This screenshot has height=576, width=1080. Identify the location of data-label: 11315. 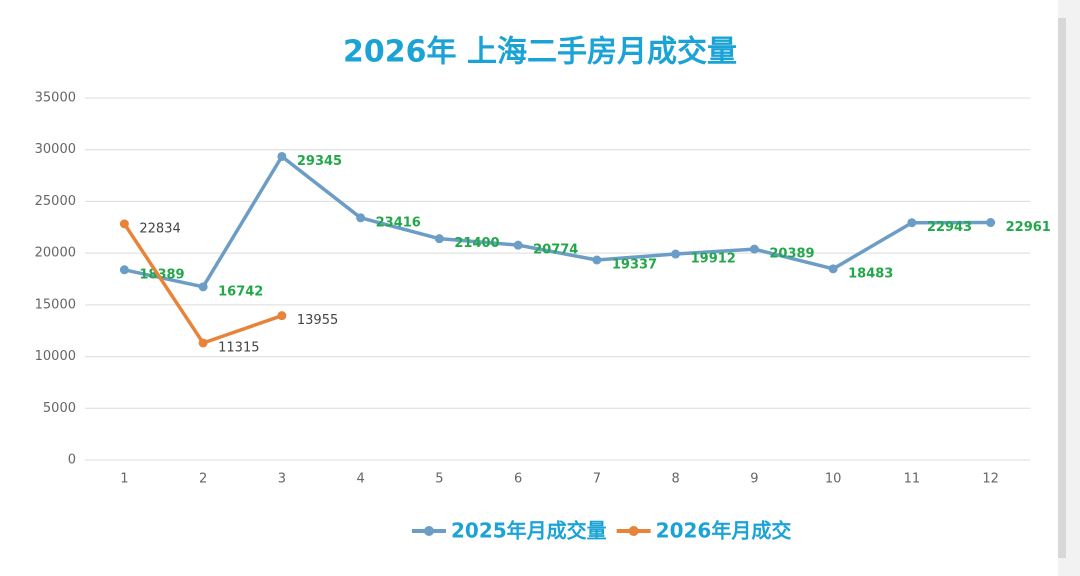
(238, 347).